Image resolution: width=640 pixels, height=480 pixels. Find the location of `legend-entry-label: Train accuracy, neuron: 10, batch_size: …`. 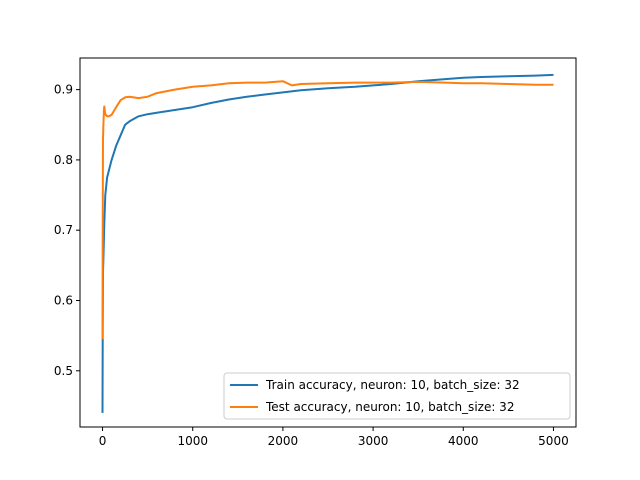

legend-entry-label: Train accuracy, neuron: 10, batch_size: … is located at coordinates (392, 385).